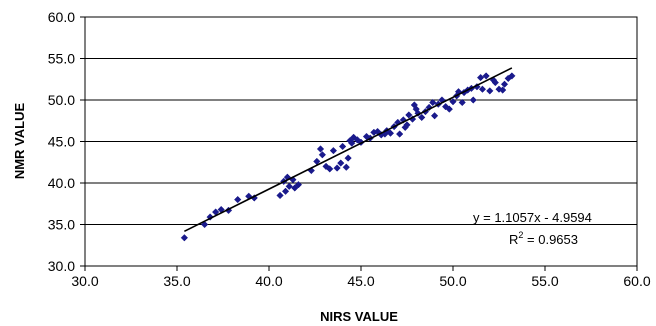 The image size is (656, 326). I want to click on x-tick-label: 50.0, so click(452, 281).